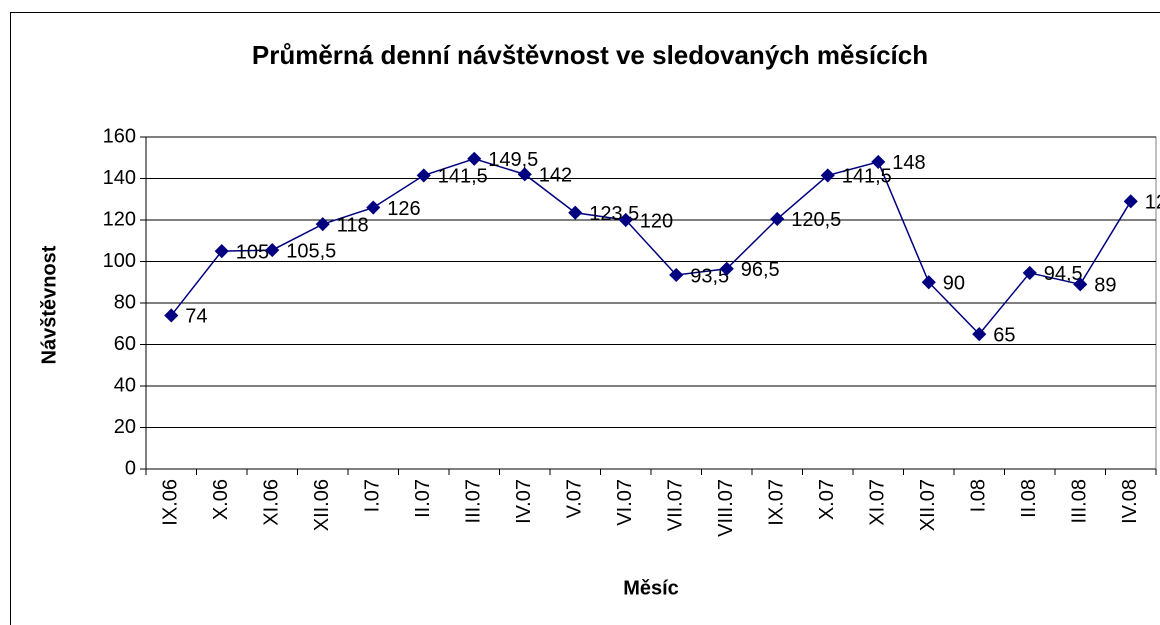 This screenshot has width=1160, height=625. What do you see at coordinates (119, 219) in the screenshot?
I see `y-tick-label: 120` at bounding box center [119, 219].